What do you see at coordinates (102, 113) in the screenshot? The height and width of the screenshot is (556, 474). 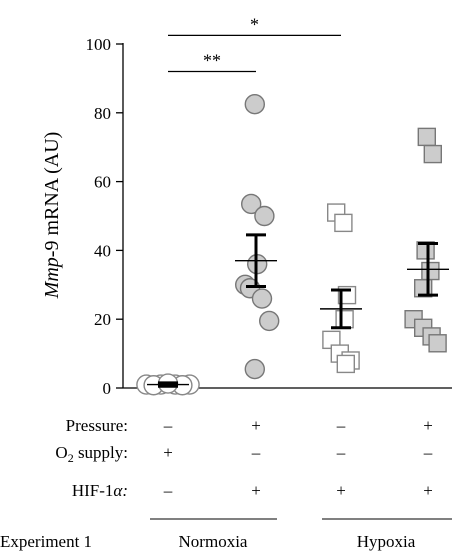 I see `y-tick-label: 80` at bounding box center [102, 113].